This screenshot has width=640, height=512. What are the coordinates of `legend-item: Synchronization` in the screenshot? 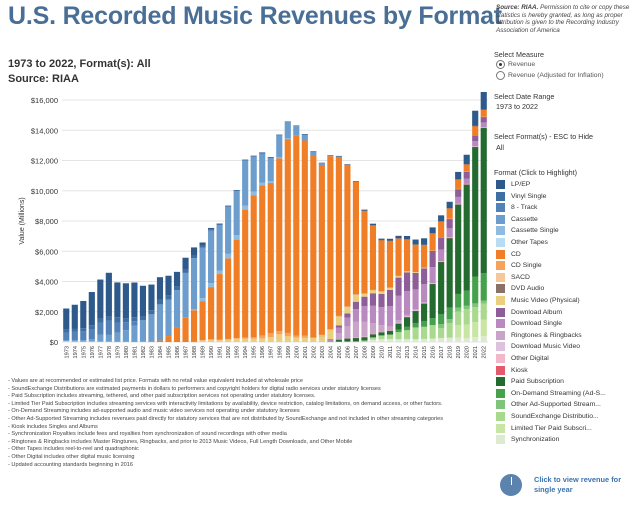 It's located at (527, 440).